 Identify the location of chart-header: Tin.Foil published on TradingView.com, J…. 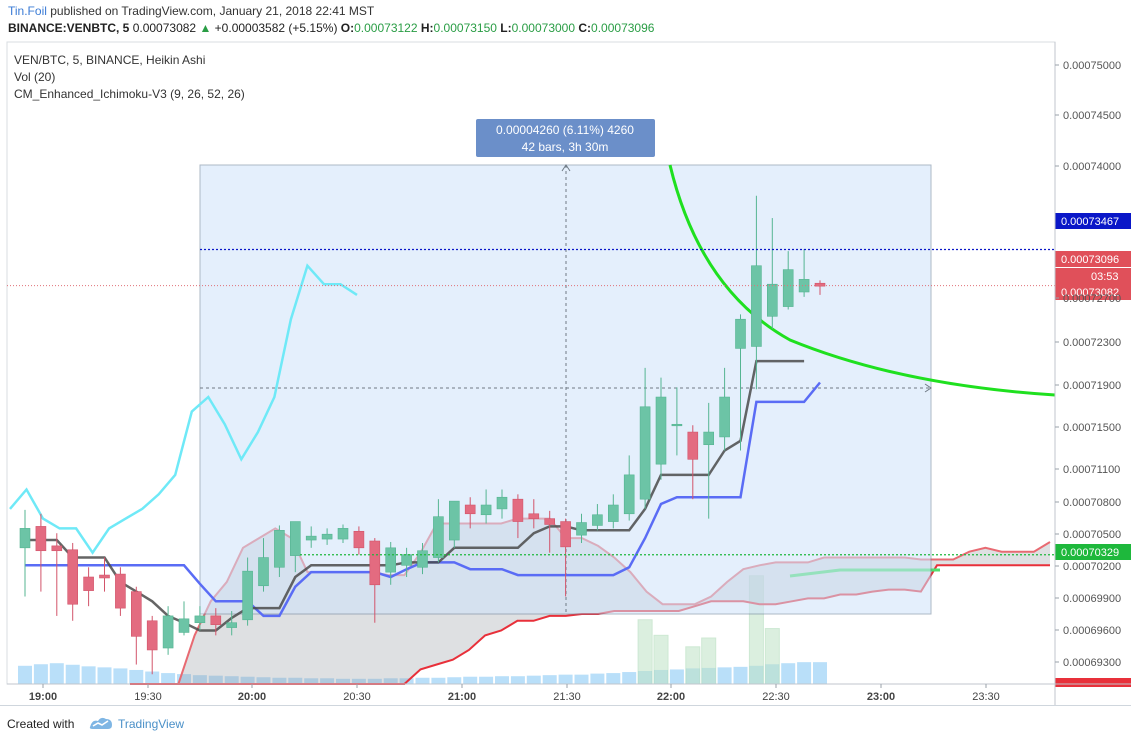
(565, 21).